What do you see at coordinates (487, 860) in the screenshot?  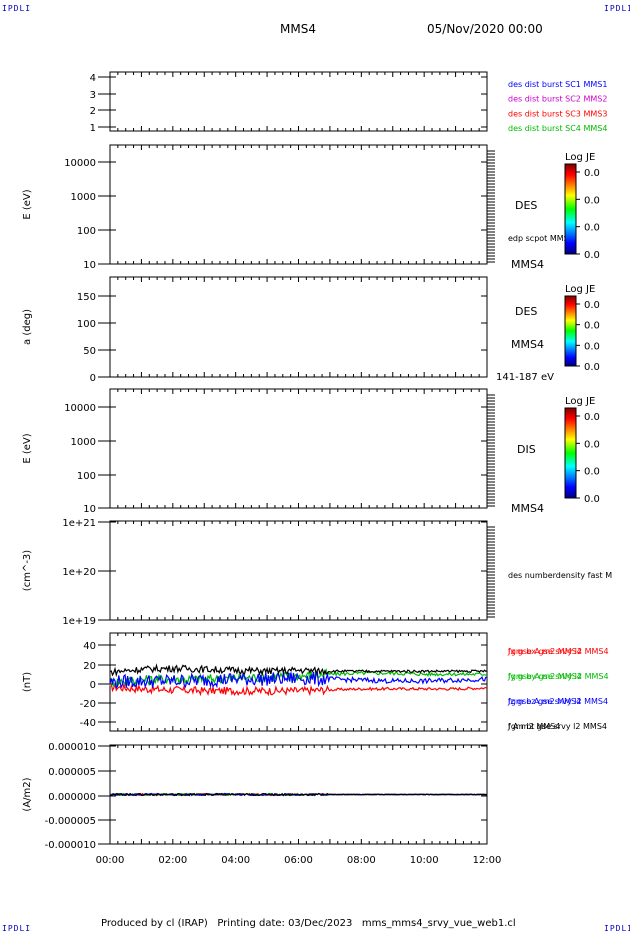 I see `x-tick-label: 12:00` at bounding box center [487, 860].